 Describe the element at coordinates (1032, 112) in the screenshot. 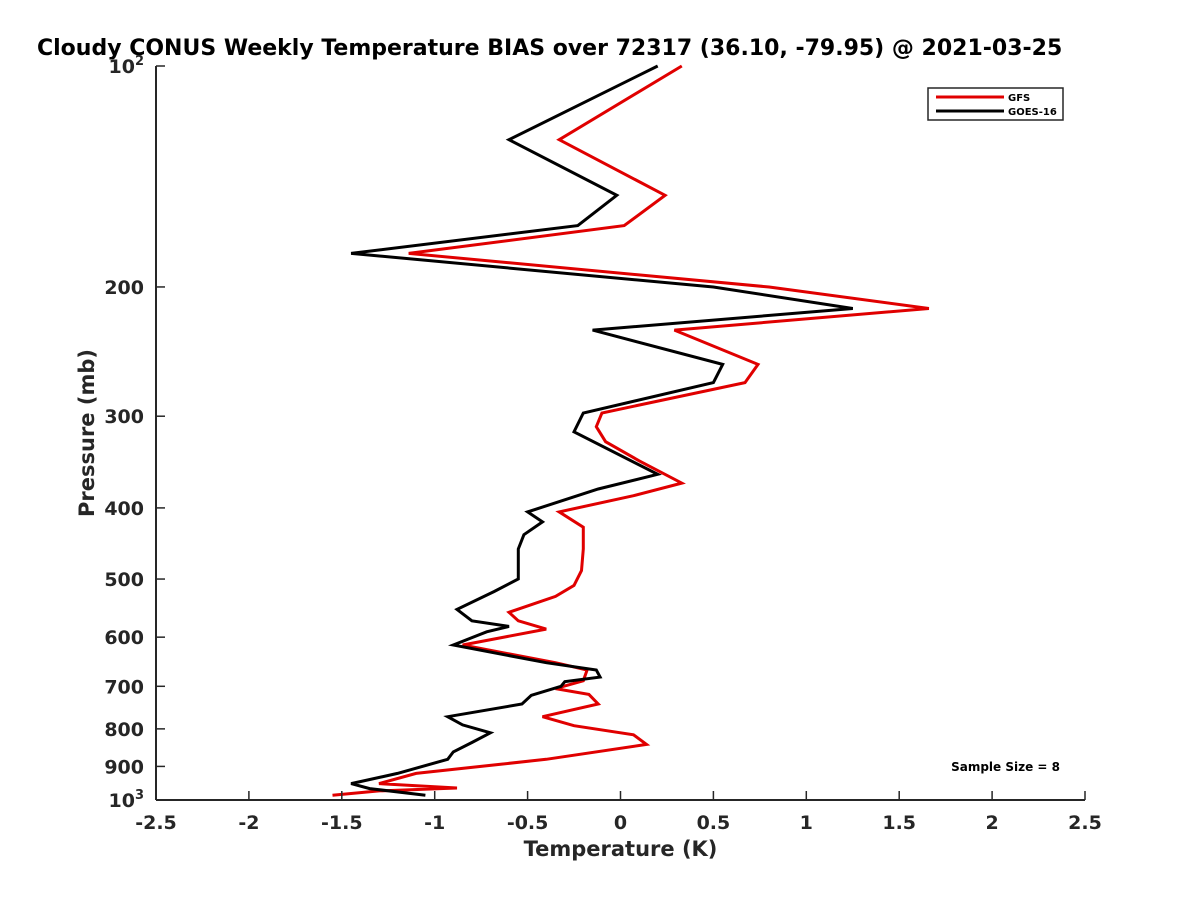

I see `legend-label: GOES-16` at that location.